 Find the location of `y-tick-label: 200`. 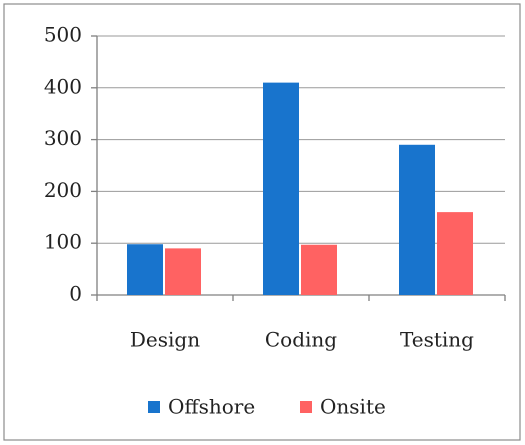

y-tick-label: 200 is located at coordinates (63, 190).